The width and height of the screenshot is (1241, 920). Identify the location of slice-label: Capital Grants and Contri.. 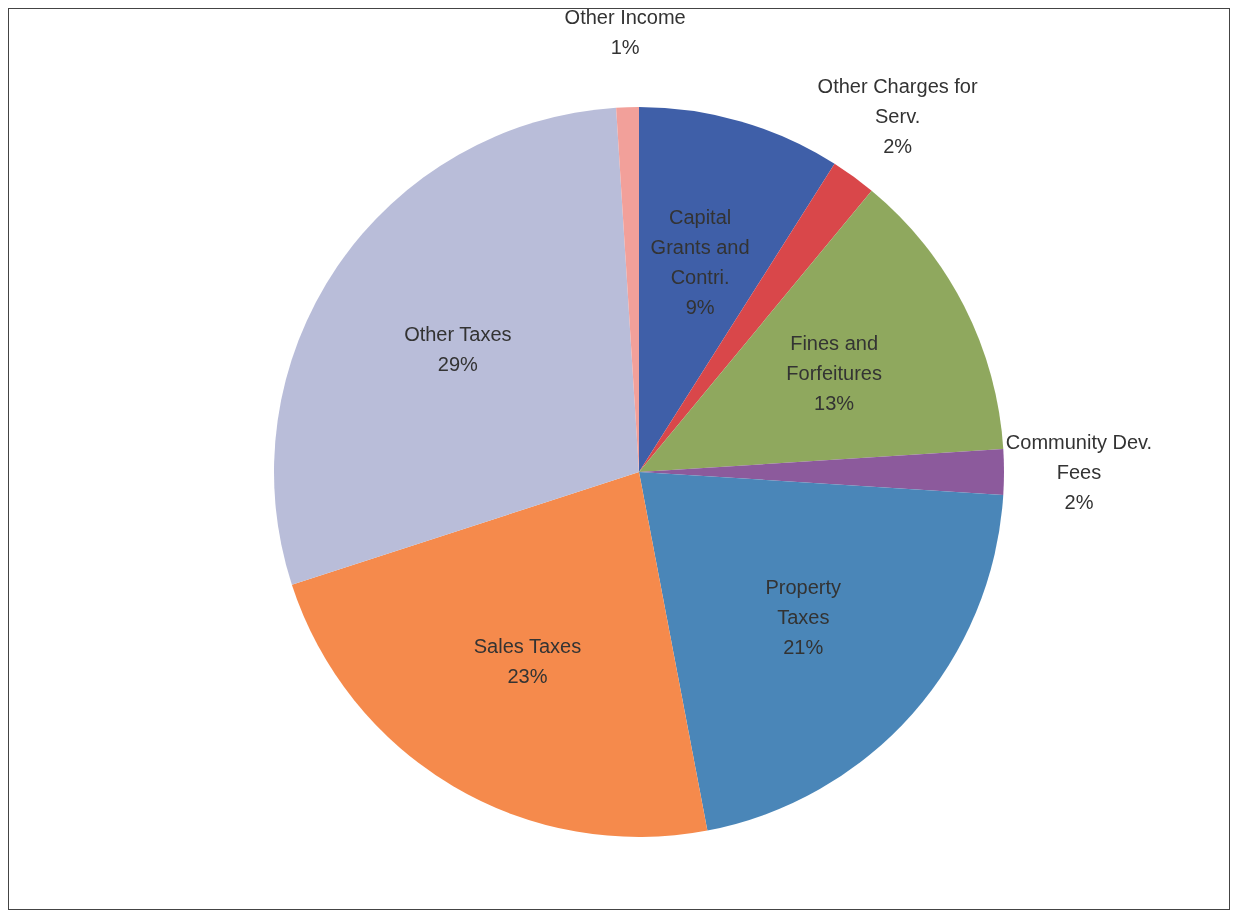
(700, 246).